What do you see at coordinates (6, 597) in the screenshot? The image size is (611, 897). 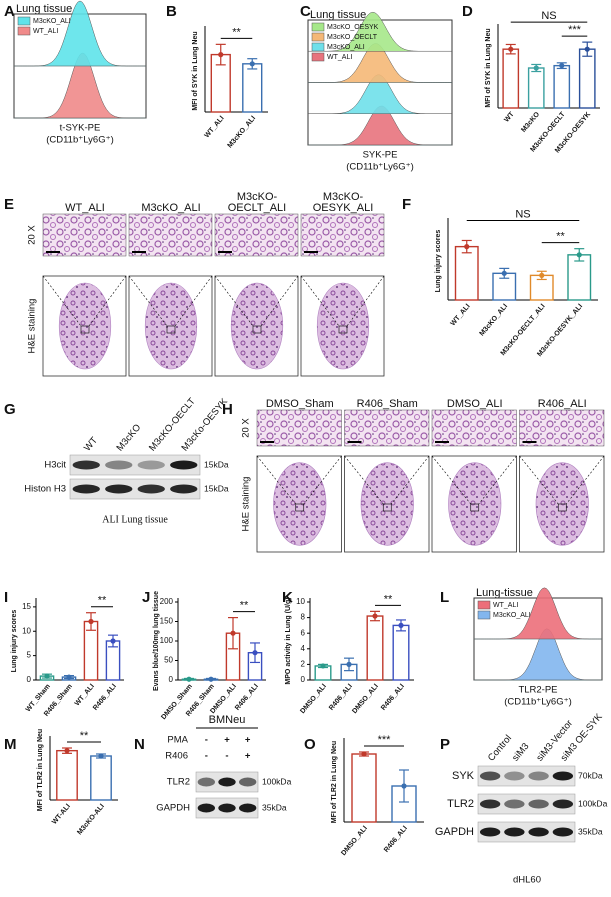 I see `panel-letter: I` at bounding box center [6, 597].